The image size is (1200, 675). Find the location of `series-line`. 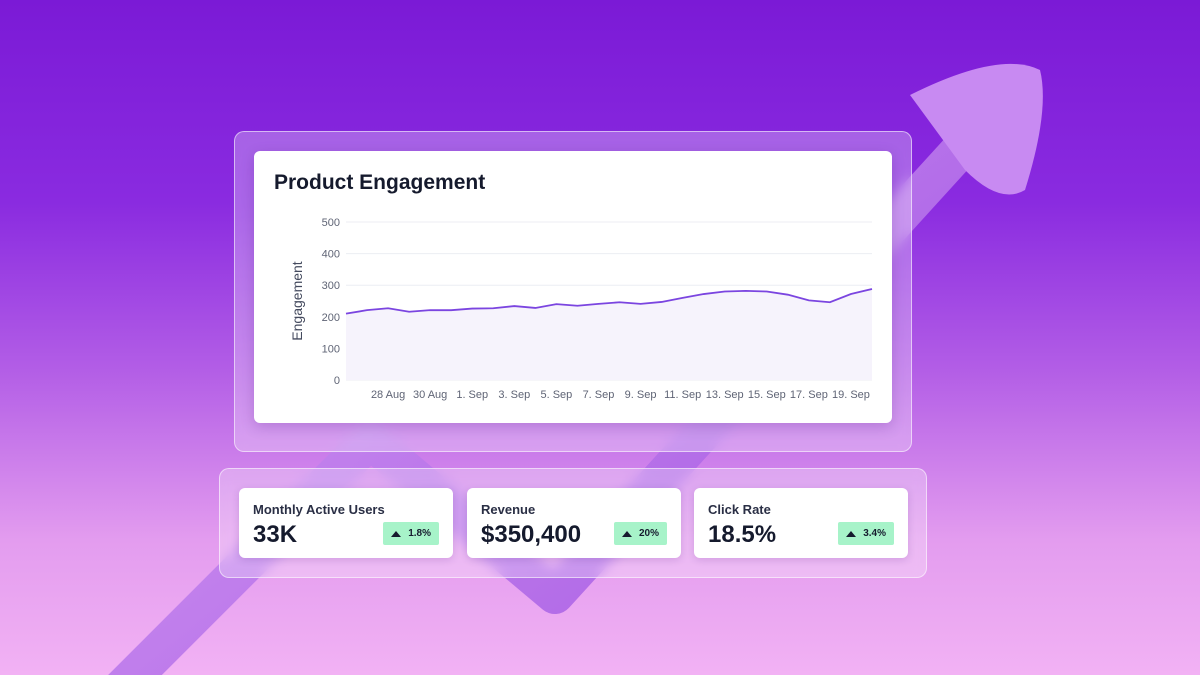

series-line is located at coordinates (609, 301).